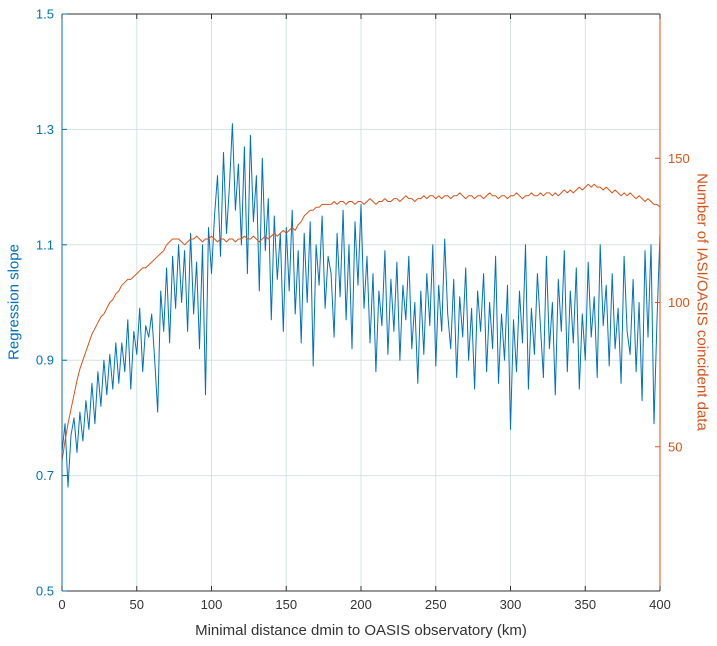 The height and width of the screenshot is (646, 717). I want to click on svg-text: 1.3, so click(45, 129).